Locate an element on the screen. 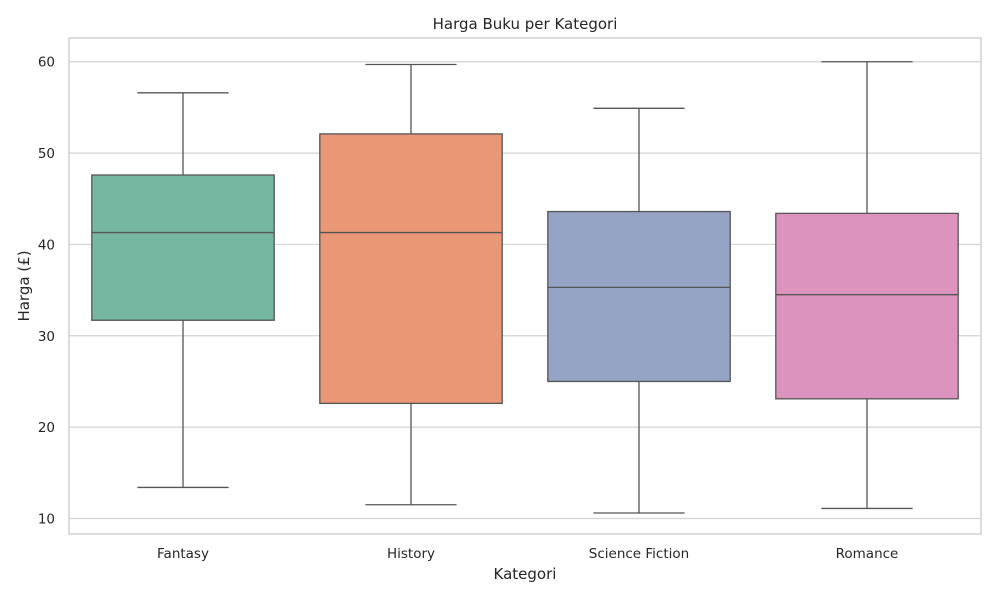 This screenshot has width=1000, height=600. y-axis-label: Harga (£) is located at coordinates (24, 285).